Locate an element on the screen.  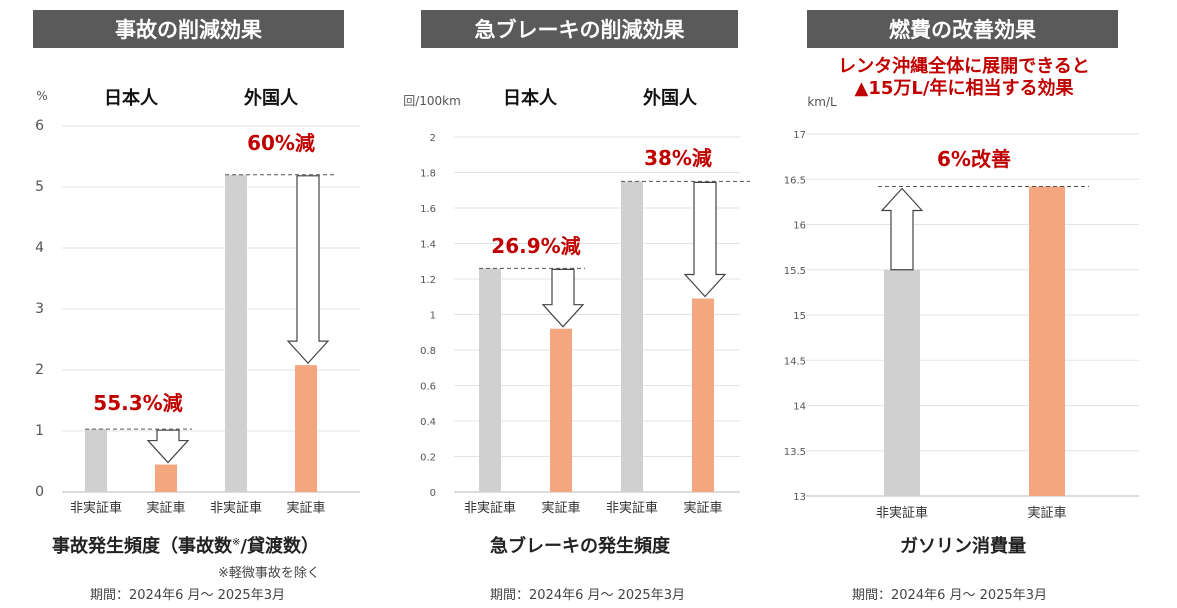
braking-period: 期間：2024年6 月～ 2025年3月 is located at coordinates (587, 595).